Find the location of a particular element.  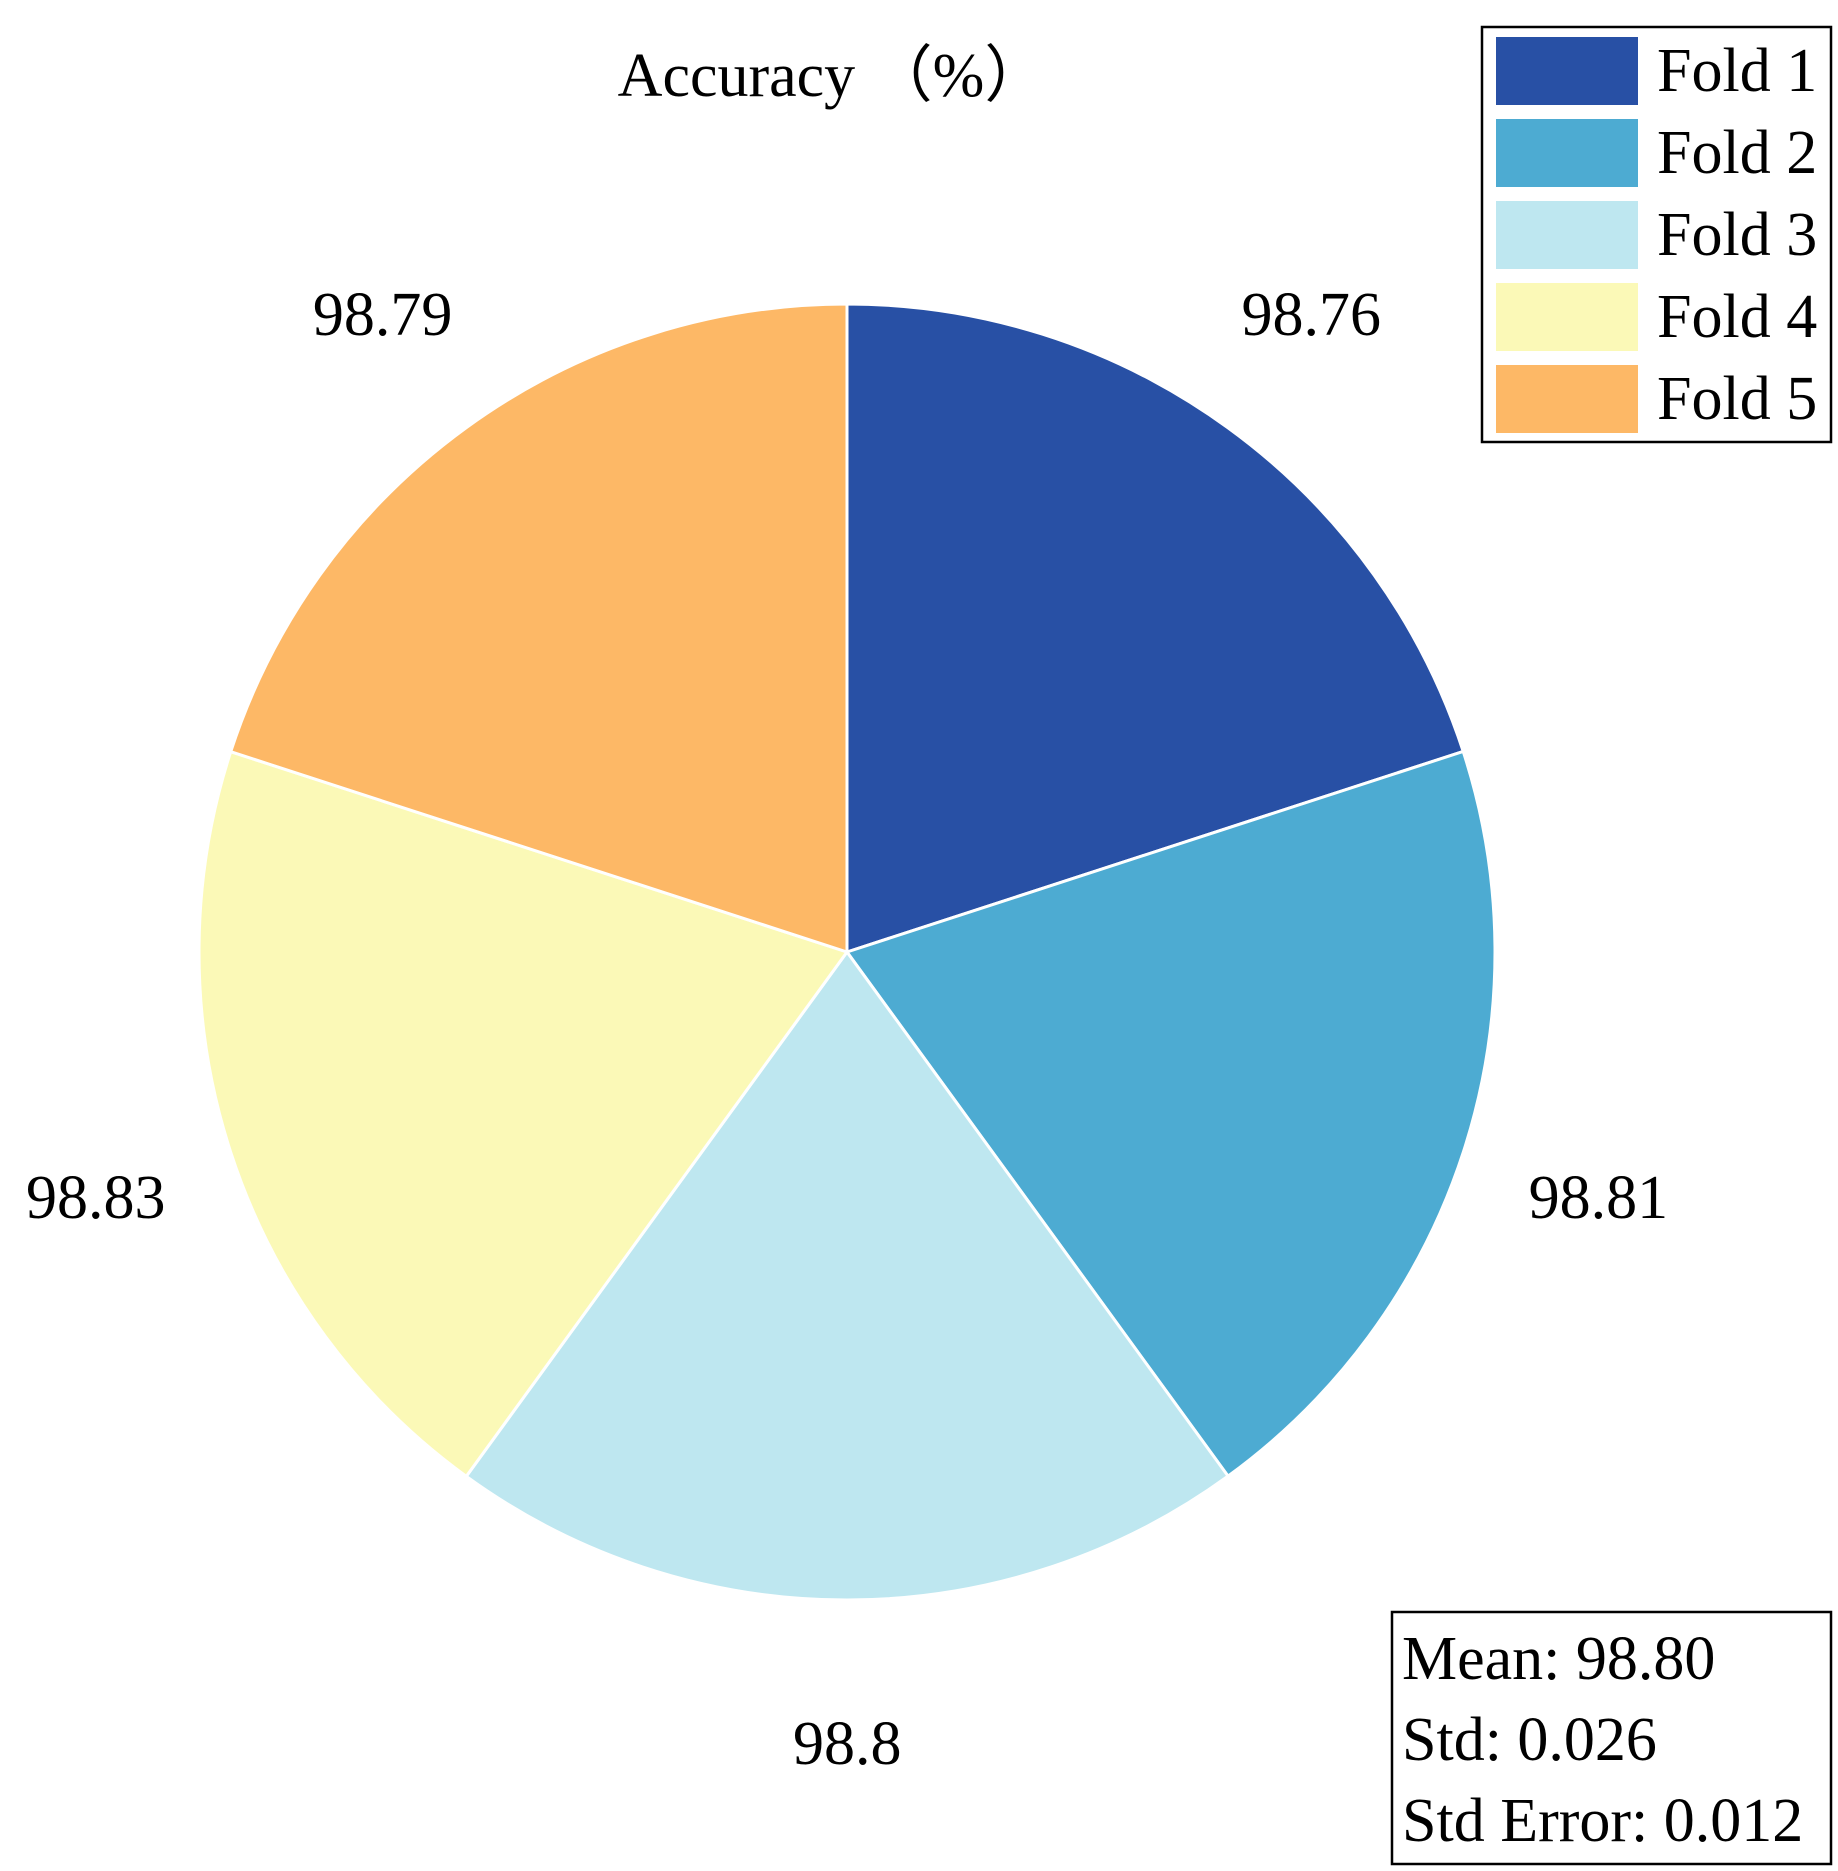

legend-item-fold-1: Fold 1 is located at coordinates (1656, 71).